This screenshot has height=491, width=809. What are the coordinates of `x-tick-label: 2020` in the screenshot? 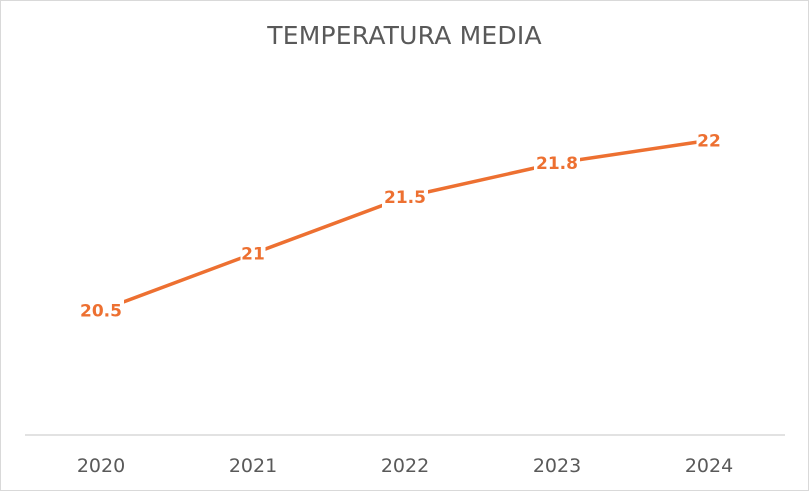 It's located at (101, 466).